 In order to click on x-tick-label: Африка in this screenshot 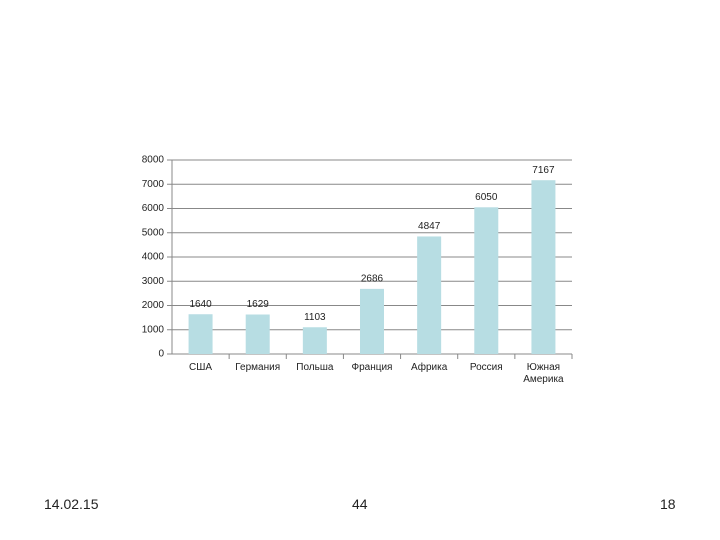, I will do `click(429, 367)`.